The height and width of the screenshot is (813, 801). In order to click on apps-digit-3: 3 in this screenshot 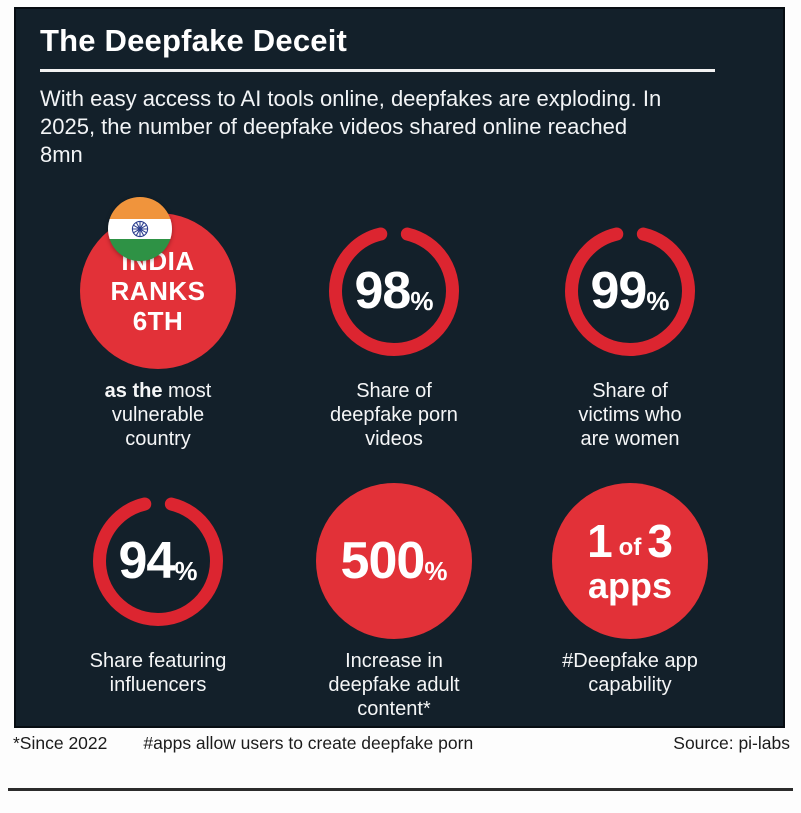, I will do `click(660, 541)`.